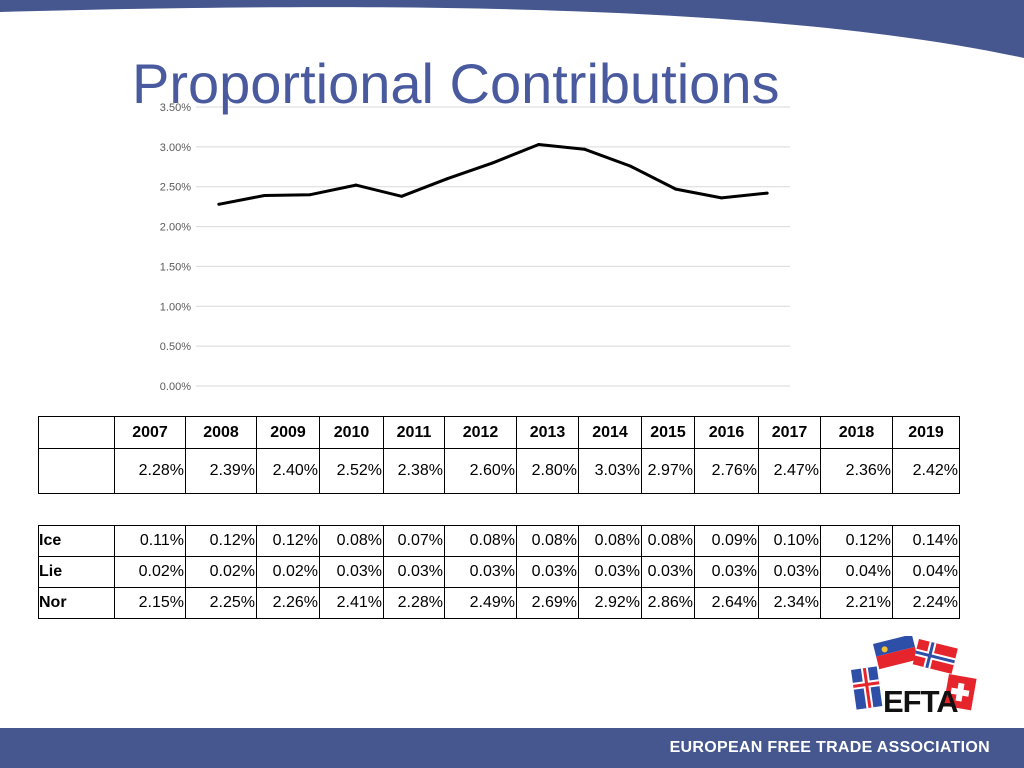 This screenshot has width=1024, height=768. Describe the element at coordinates (726, 541) in the screenshot. I see `country-value-cell: 0.09%` at that location.